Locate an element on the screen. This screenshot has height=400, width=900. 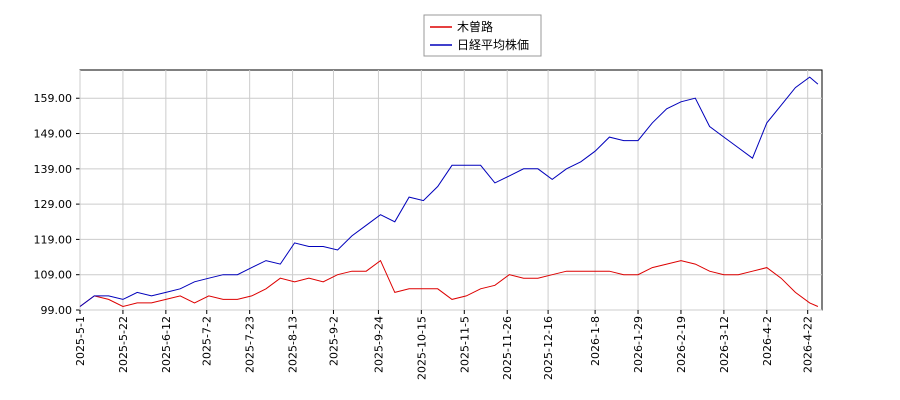
x-tick-label: 2026-2-19 is located at coordinates (681, 344).